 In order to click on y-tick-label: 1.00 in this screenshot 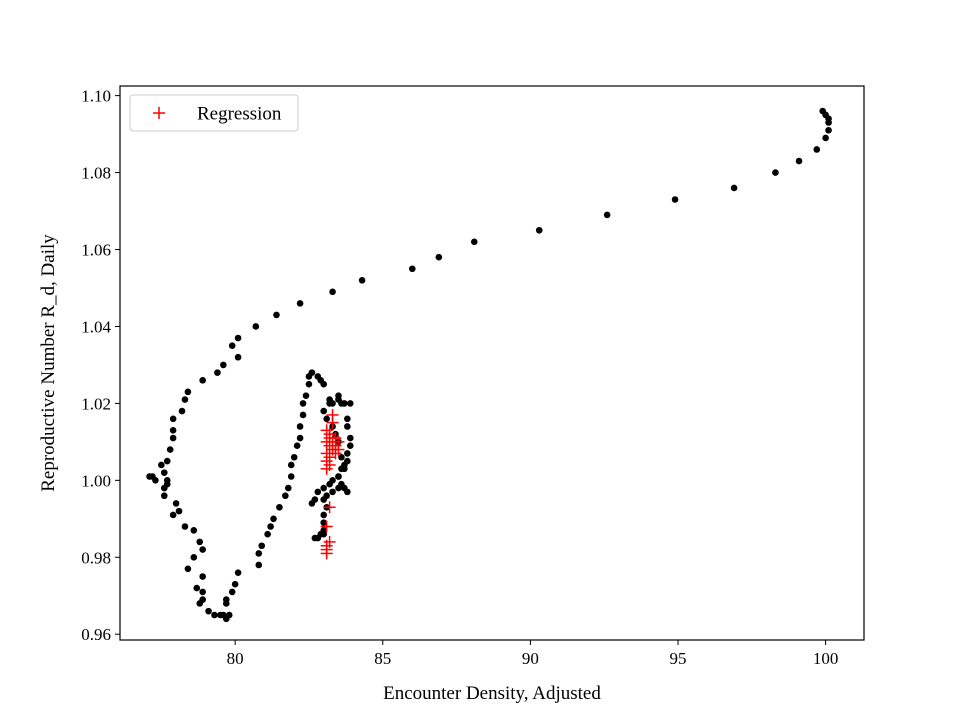, I will do `click(96, 480)`.